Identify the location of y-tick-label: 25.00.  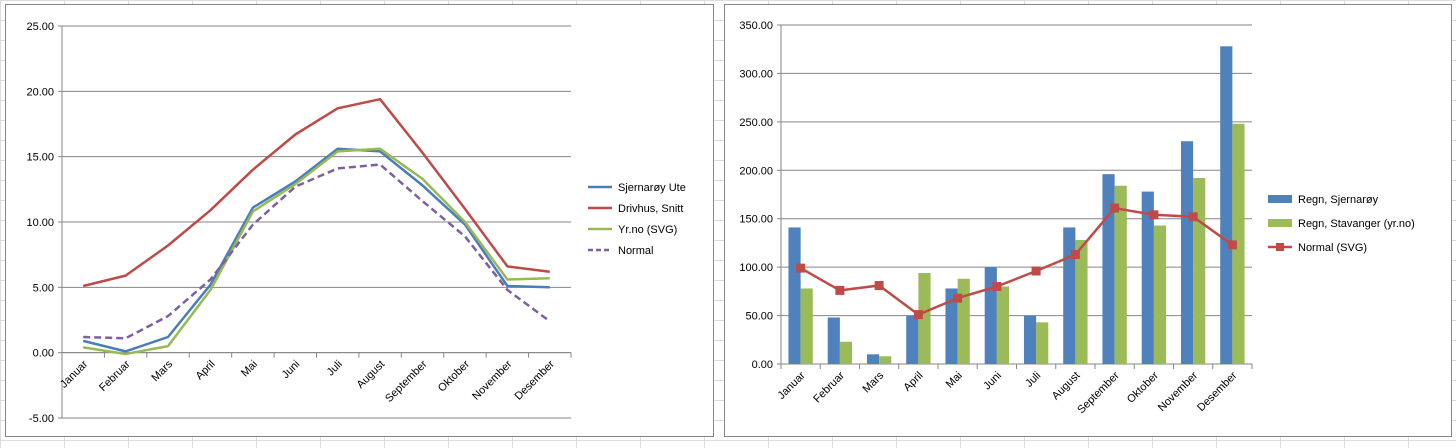
(40, 27).